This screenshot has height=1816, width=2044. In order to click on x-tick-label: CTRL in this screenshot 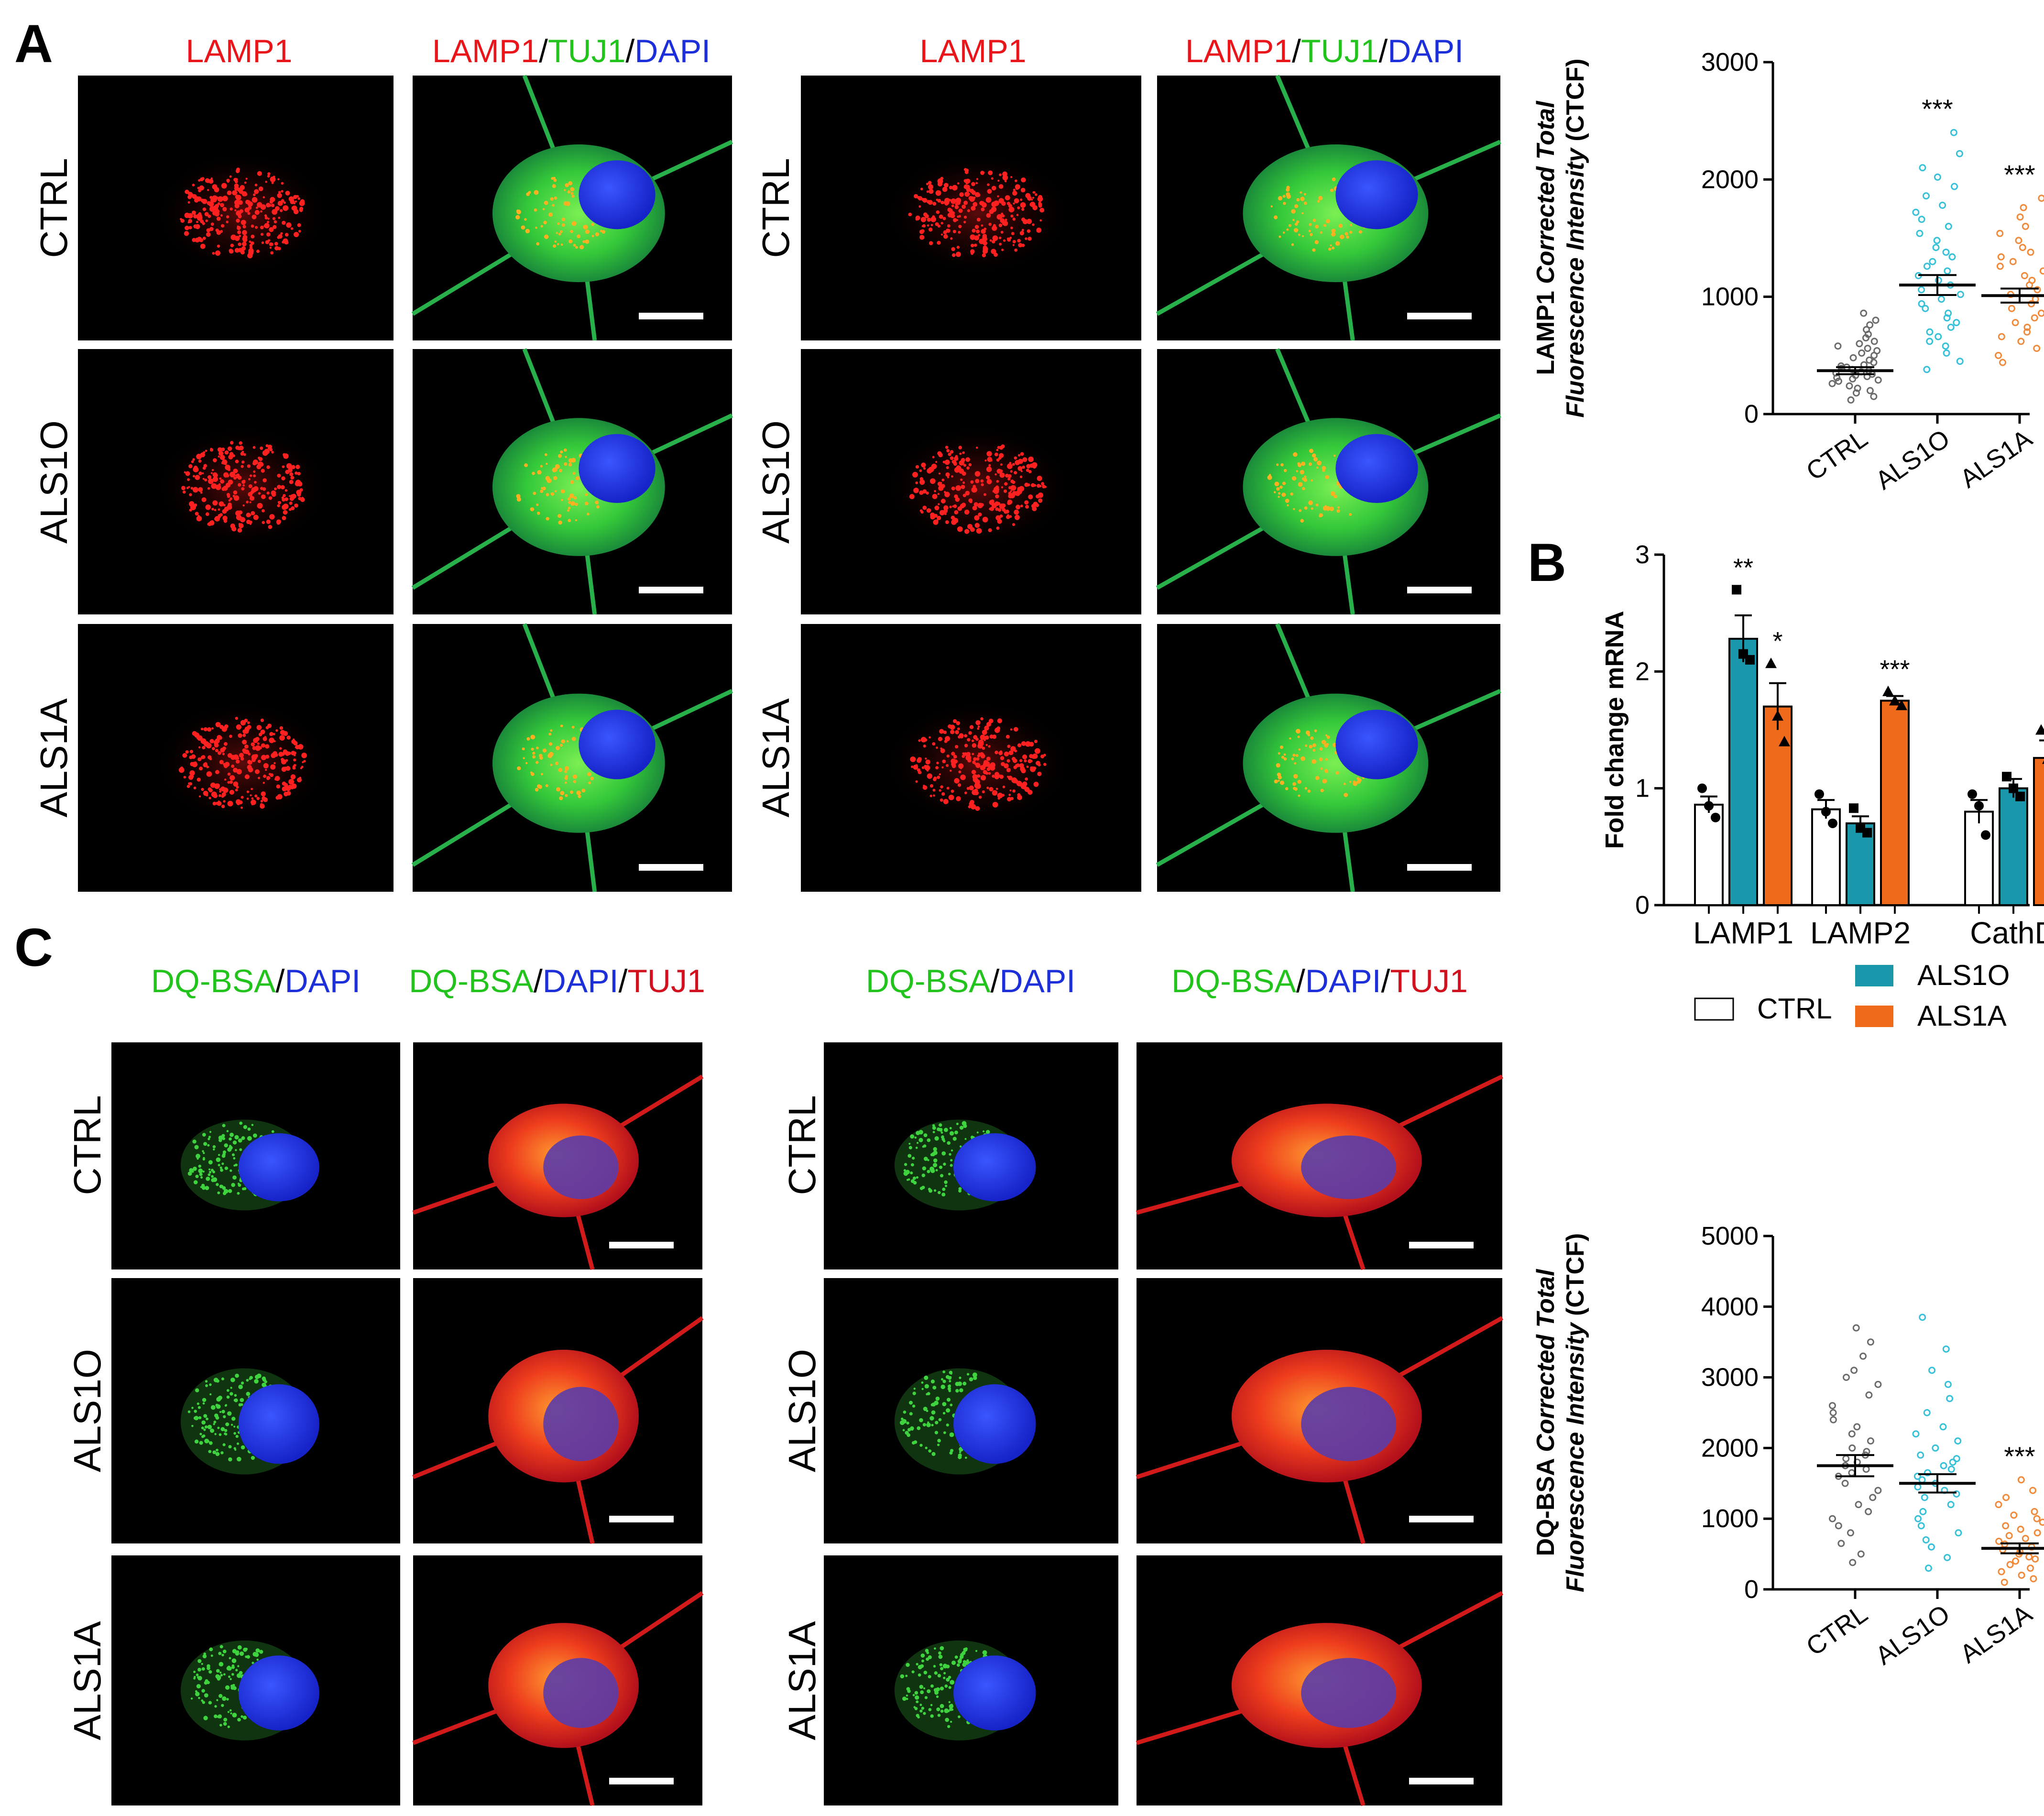, I will do `click(1837, 1630)`.